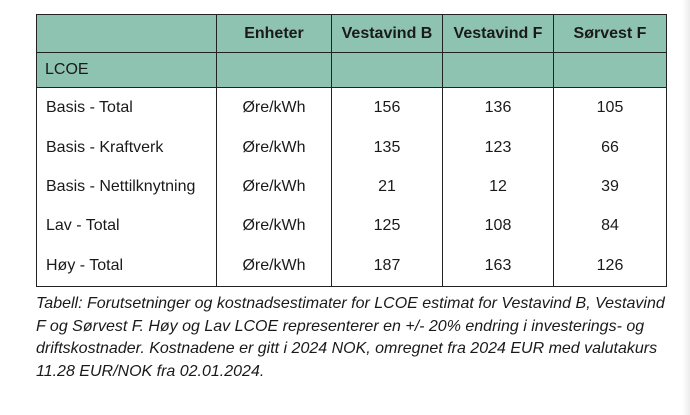 The height and width of the screenshot is (415, 690). What do you see at coordinates (610, 266) in the screenshot?
I see `cell-sorvest-f: 126` at bounding box center [610, 266].